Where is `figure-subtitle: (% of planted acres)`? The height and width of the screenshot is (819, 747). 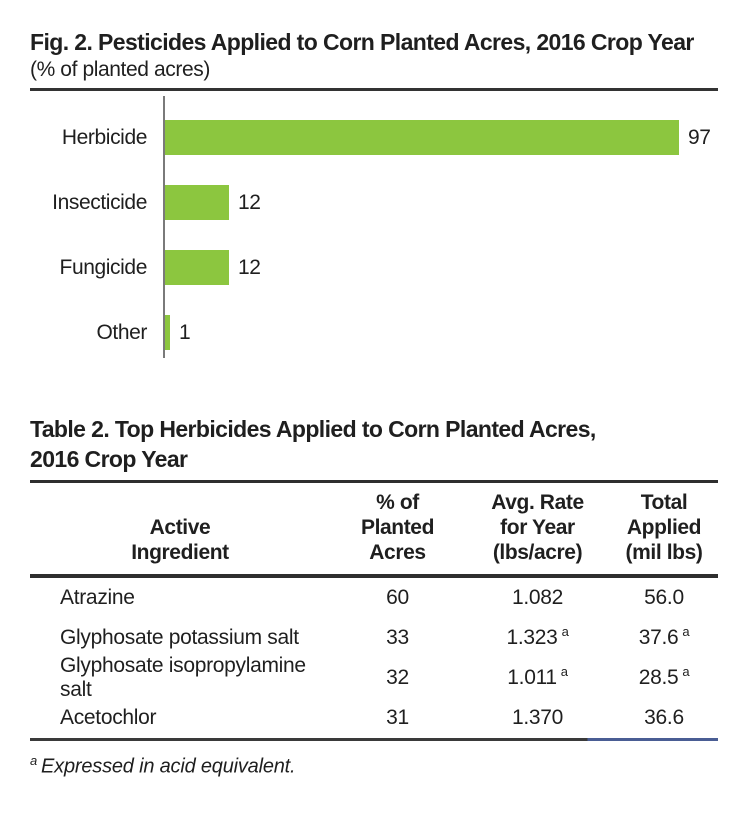 figure-subtitle: (% of planted acres) is located at coordinates (120, 69).